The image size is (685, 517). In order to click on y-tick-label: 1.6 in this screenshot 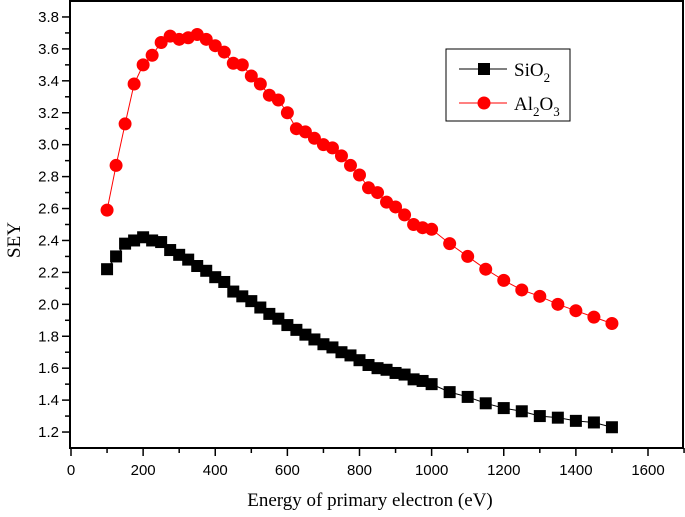, I will do `click(48, 368)`.